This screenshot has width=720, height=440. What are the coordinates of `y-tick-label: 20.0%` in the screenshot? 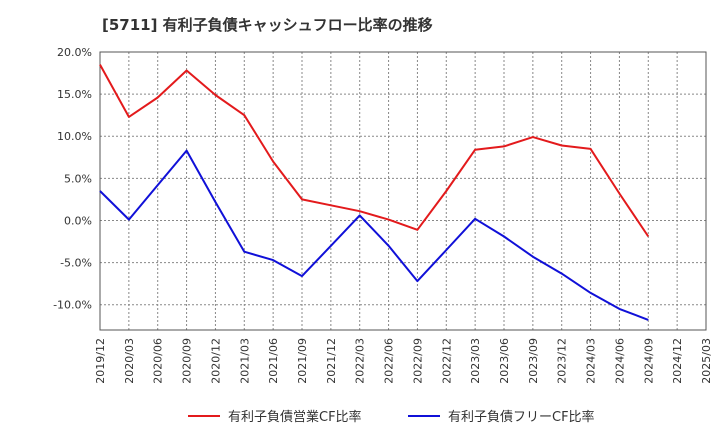 It's located at (74, 52).